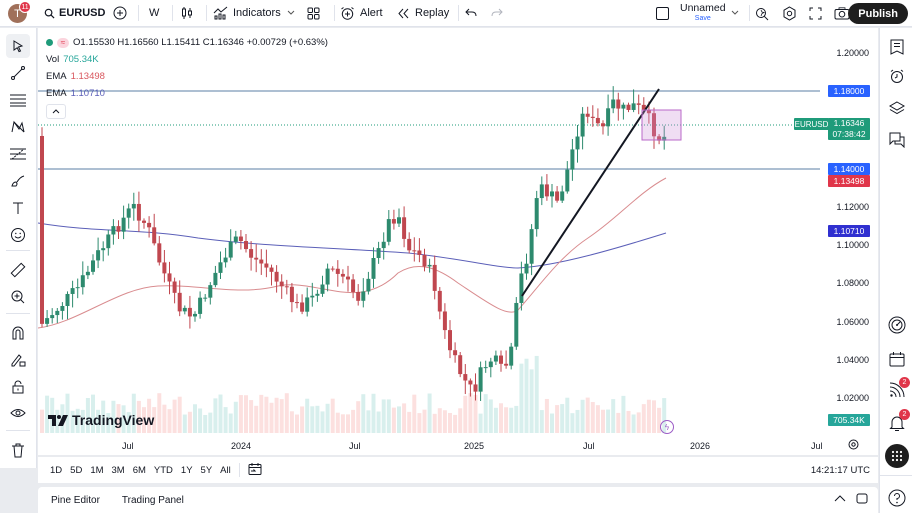 The width and height of the screenshot is (912, 513). Describe the element at coordinates (186, 470) in the screenshot. I see `range-1y: 1Y` at that location.